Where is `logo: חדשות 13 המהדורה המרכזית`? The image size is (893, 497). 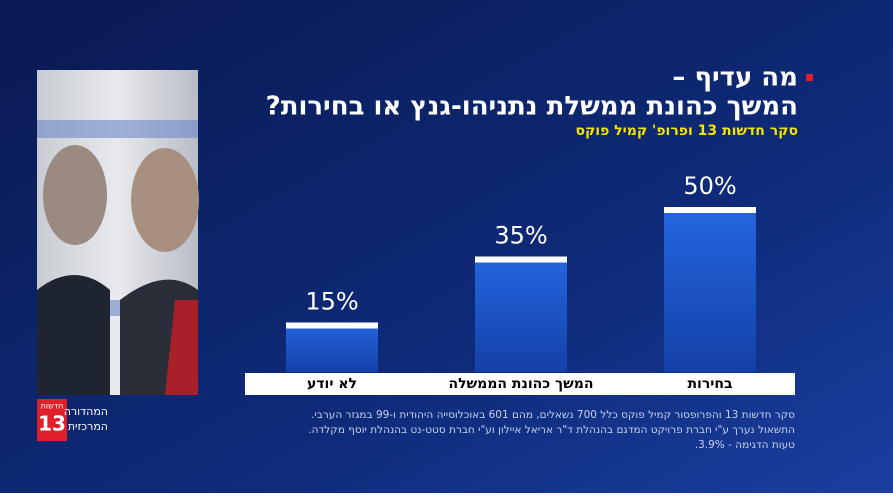
logo: חדשות 13 המהדורה המרכזית is located at coordinates (72, 420).